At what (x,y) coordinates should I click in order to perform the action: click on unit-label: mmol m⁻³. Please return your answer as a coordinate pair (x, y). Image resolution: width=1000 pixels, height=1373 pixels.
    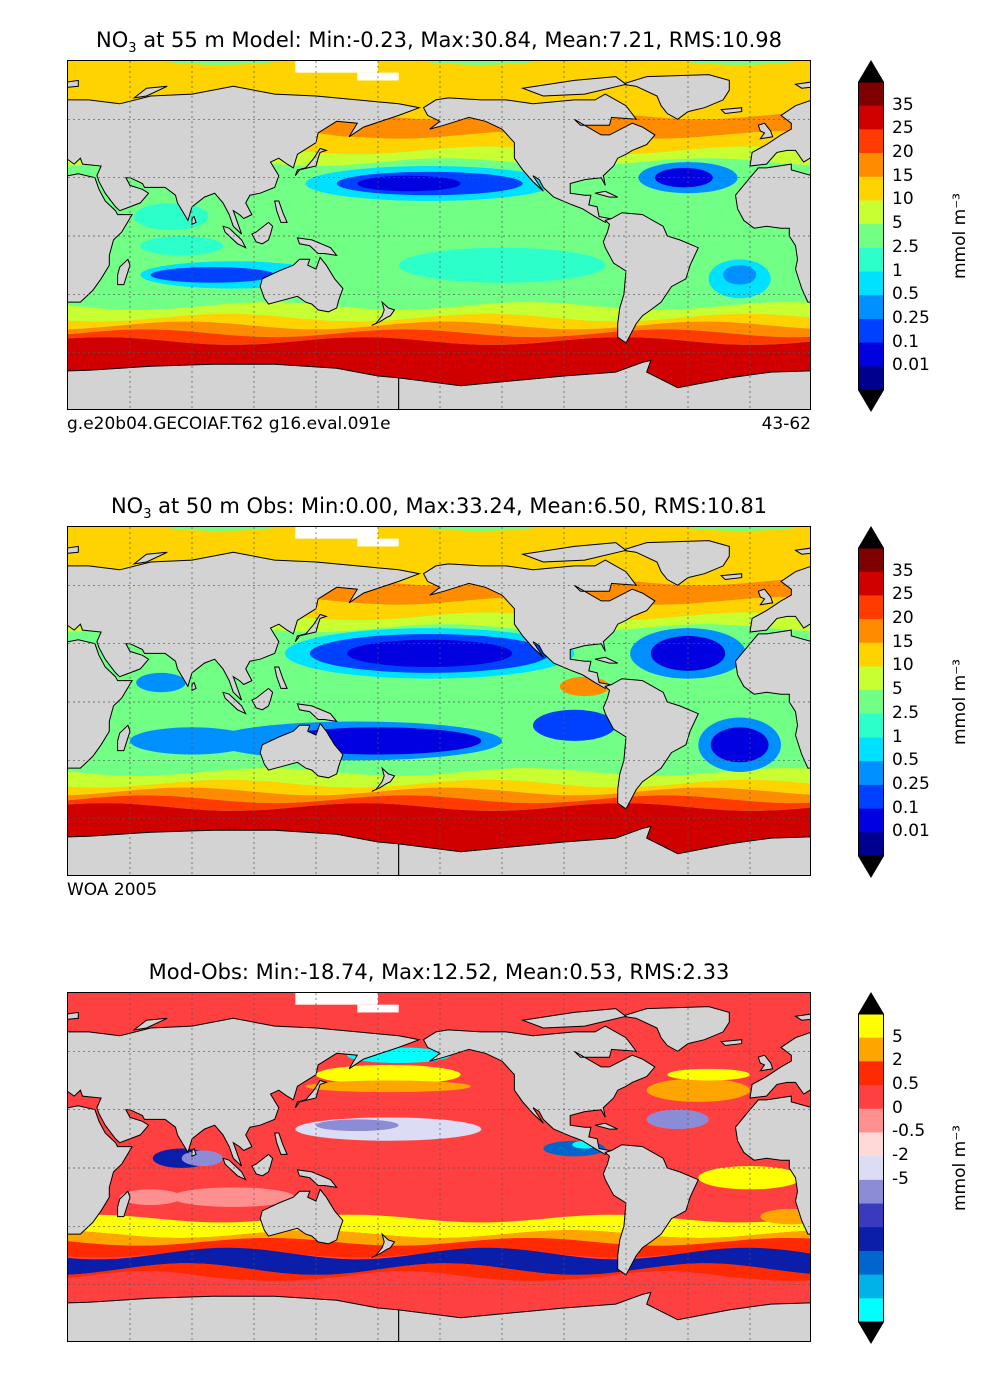
    Looking at the image, I should click on (960, 1168).